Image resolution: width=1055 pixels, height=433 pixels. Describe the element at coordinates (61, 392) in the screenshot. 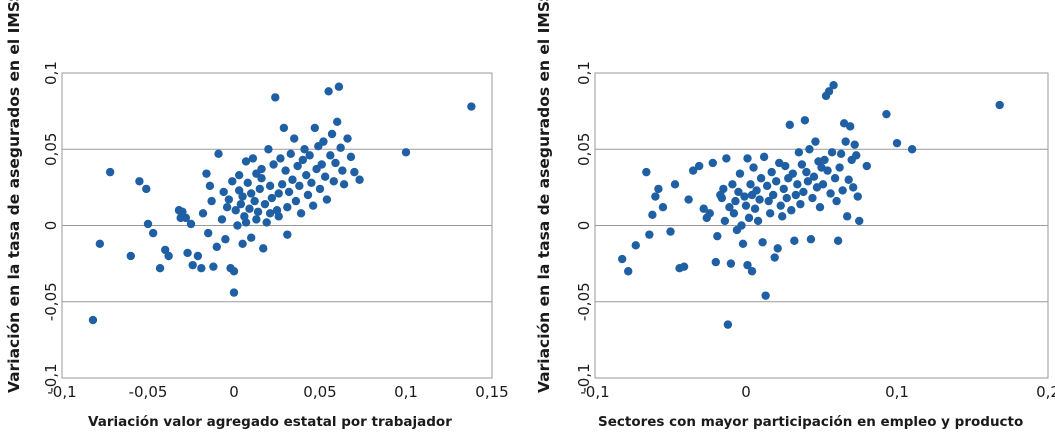

I see `x-tick-label-left: -0,1` at that location.